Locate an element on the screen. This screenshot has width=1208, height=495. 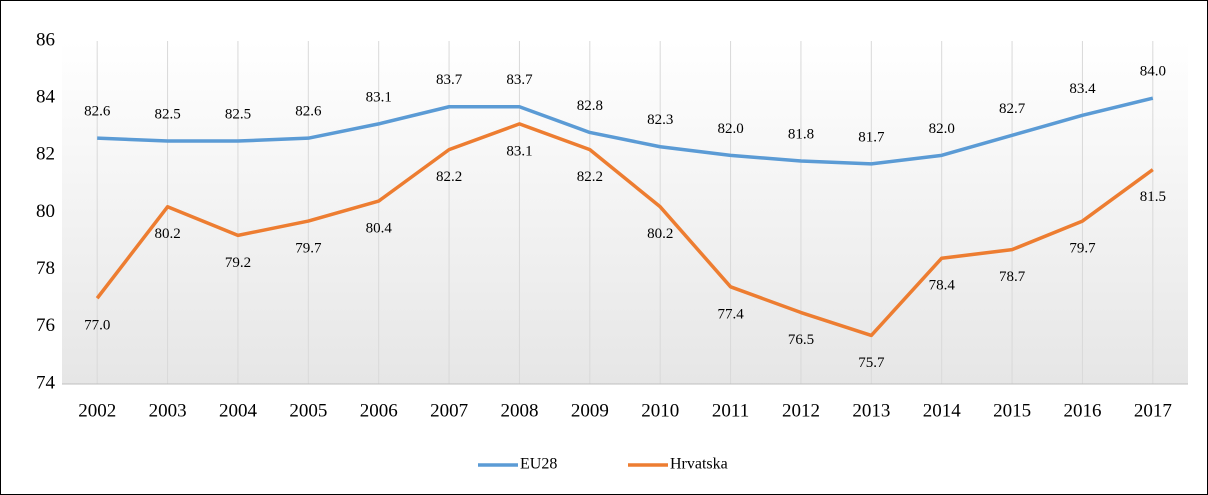
data-label: 82.8 is located at coordinates (590, 106).